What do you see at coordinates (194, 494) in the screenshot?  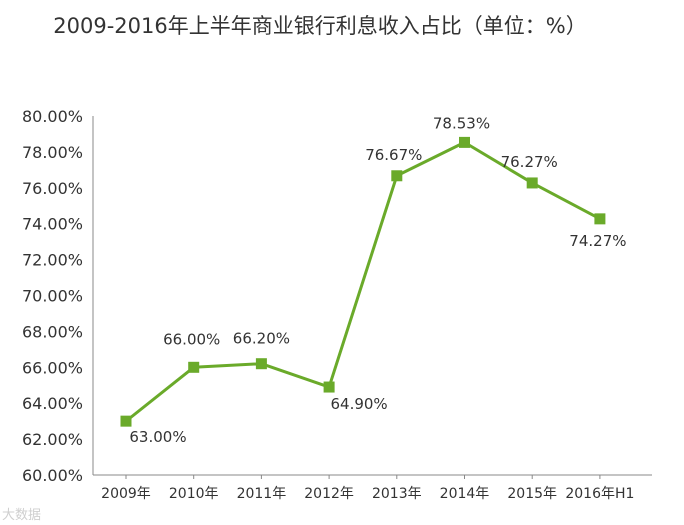 I see `x-tick-label: 2010年` at bounding box center [194, 494].